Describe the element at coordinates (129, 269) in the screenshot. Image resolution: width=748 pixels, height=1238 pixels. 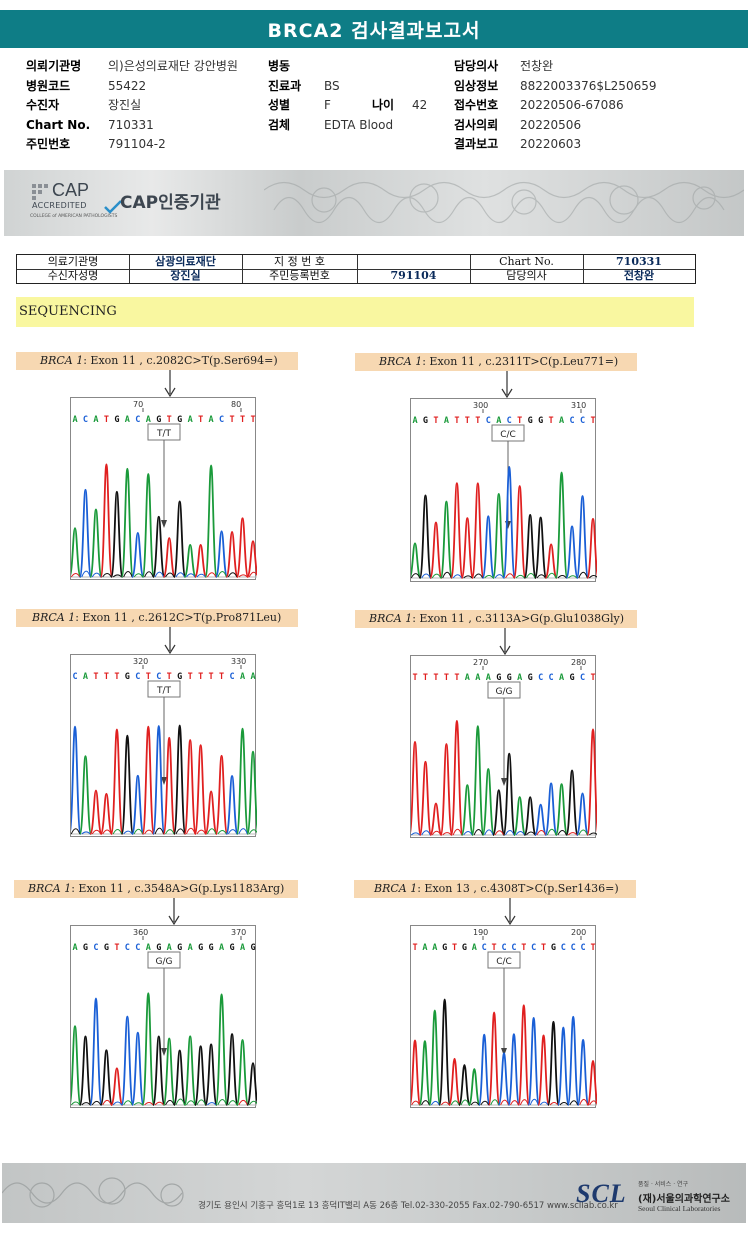
I see `table-divider` at that location.